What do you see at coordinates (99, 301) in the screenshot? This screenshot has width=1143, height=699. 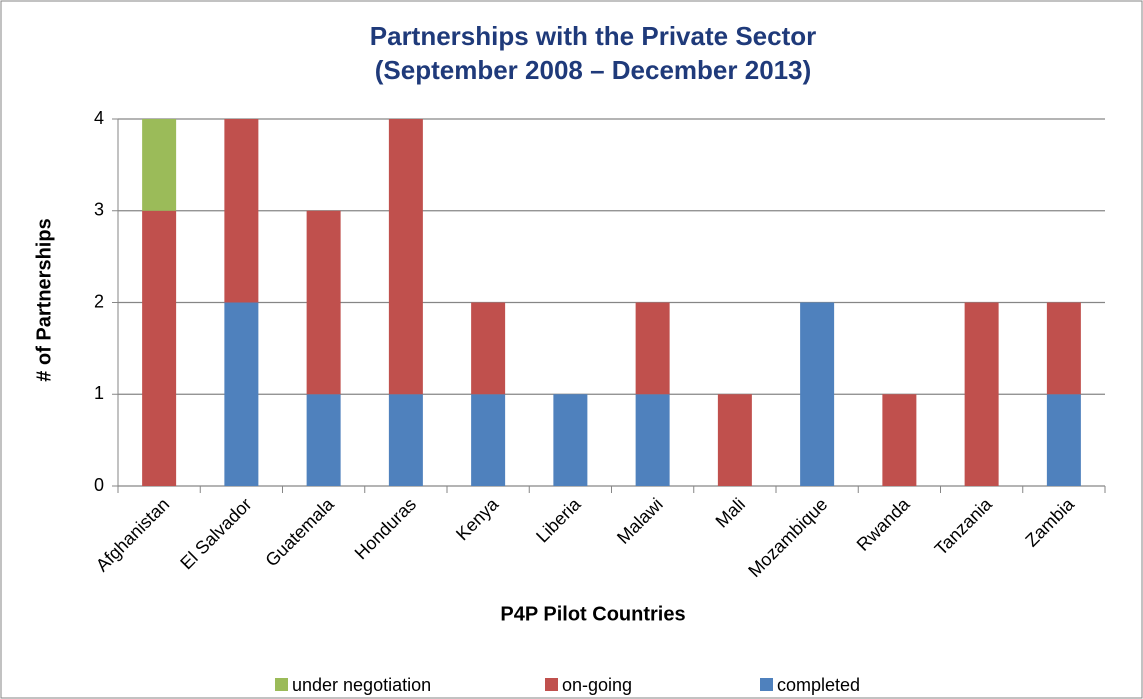 I see `y-tick-label: 2` at bounding box center [99, 301].